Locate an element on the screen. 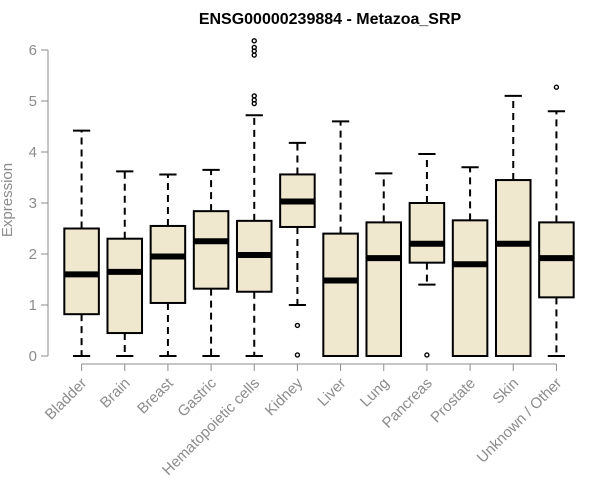  y-tick-label: 4 is located at coordinates (33, 152).